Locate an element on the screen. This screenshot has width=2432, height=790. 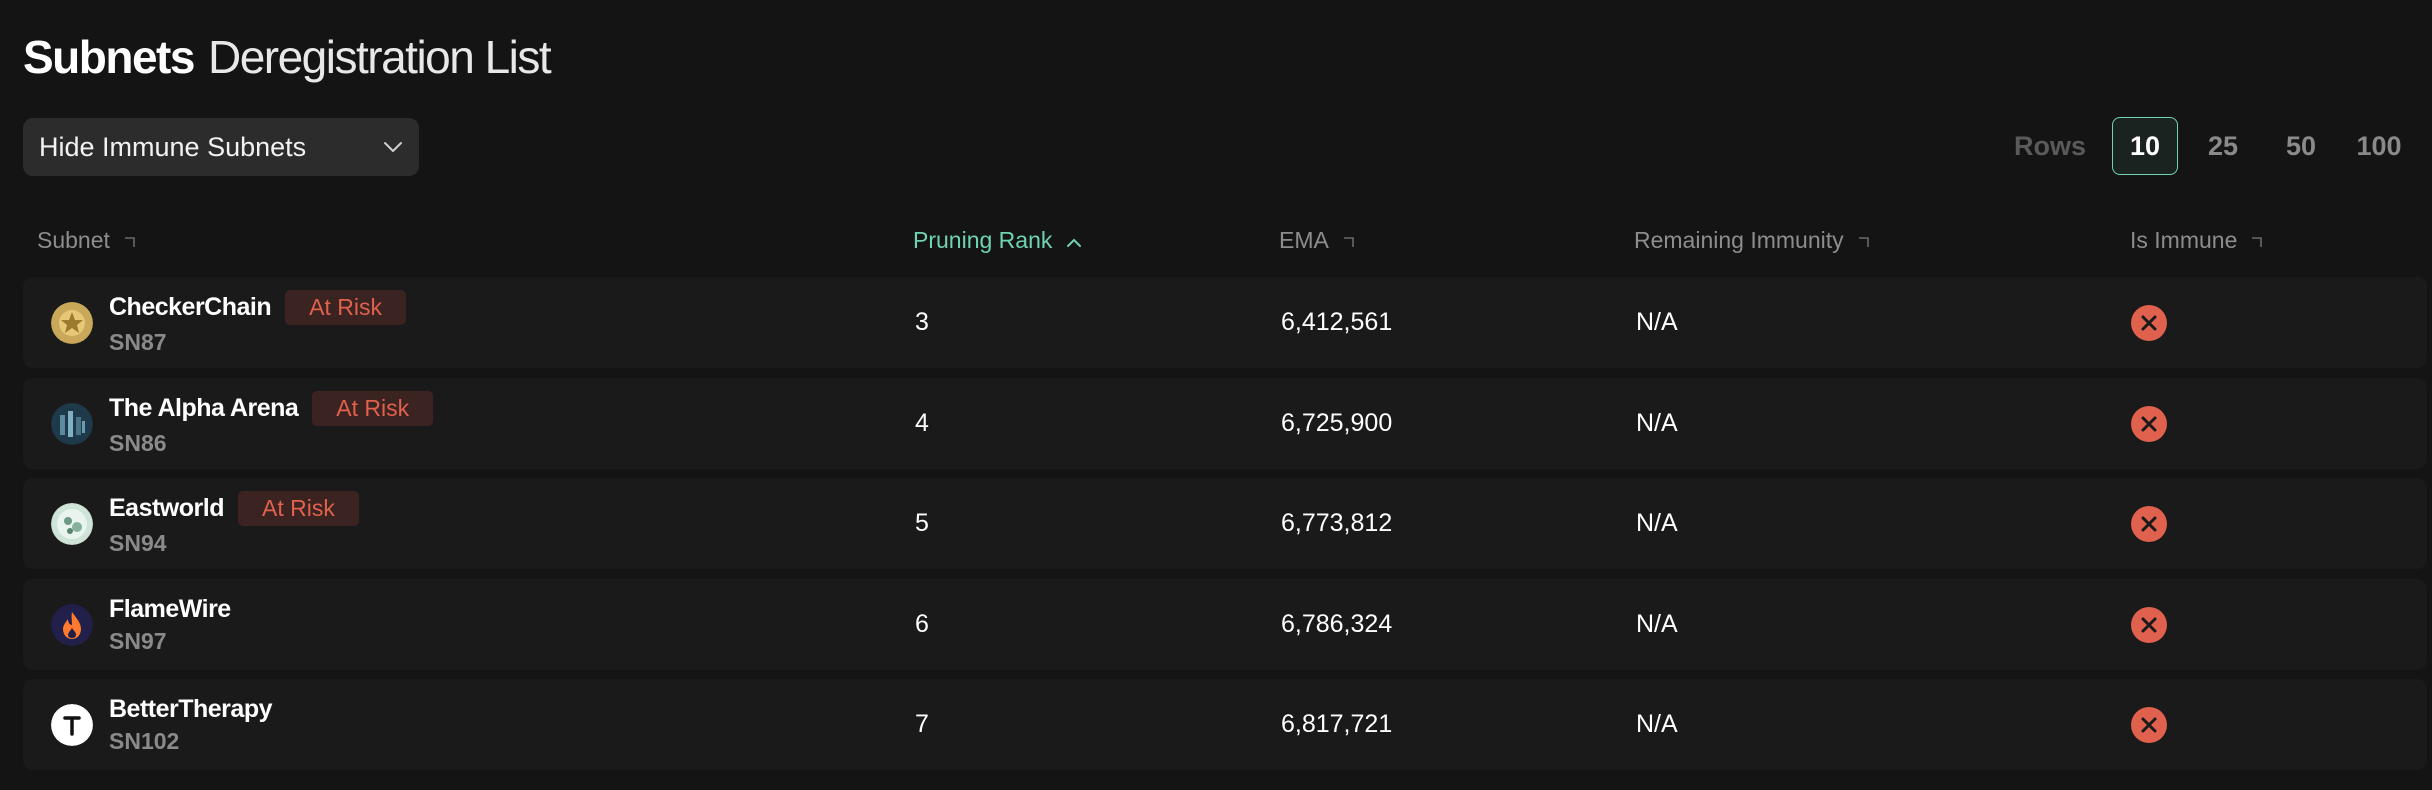
column-header-remaining-immunity: Remaining Immunity is located at coordinates (1752, 240).